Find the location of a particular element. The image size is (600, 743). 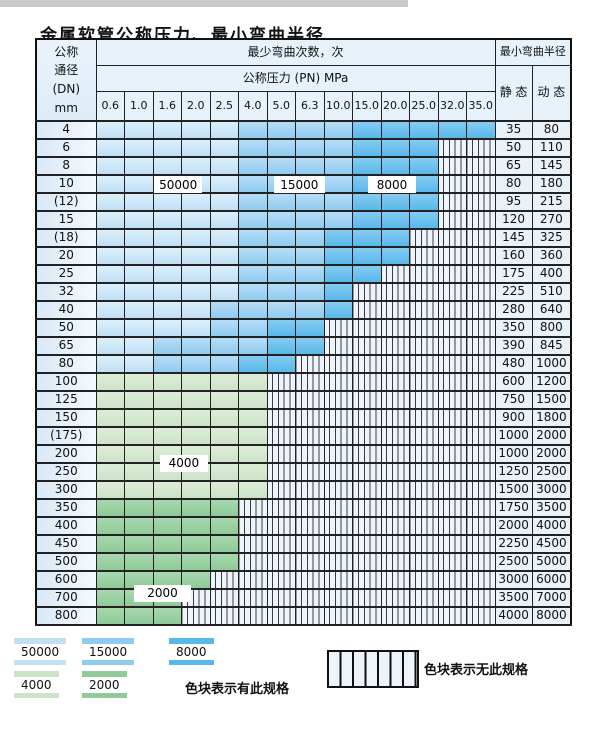

legend-swatch-2000: 2000 is located at coordinates (104, 684).